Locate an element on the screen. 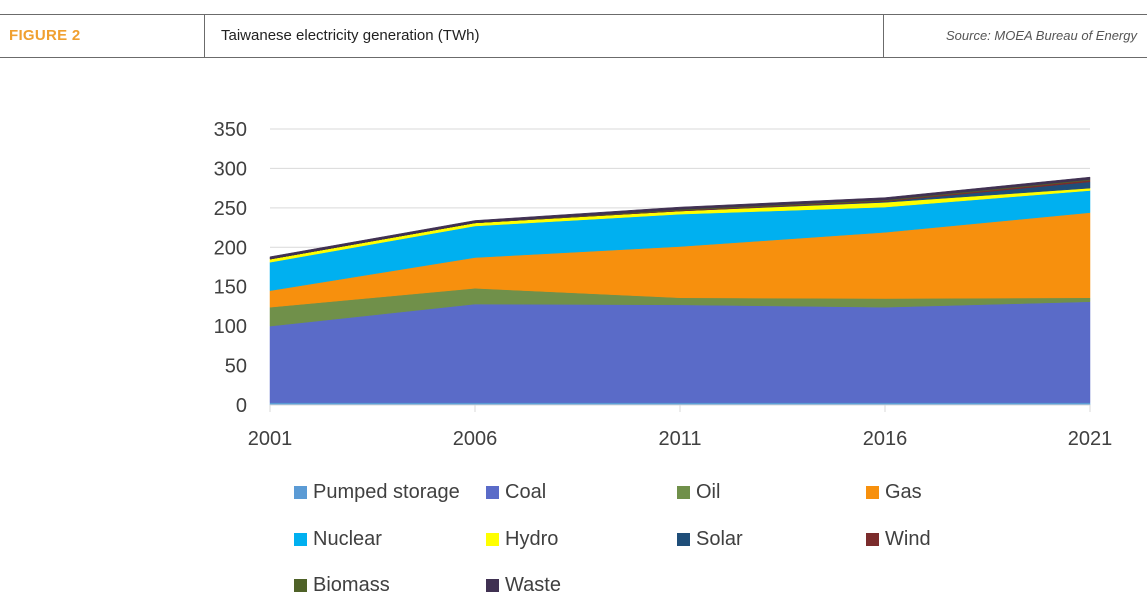 This screenshot has height=615, width=1147. y-tick-label: 350 is located at coordinates (230, 130).